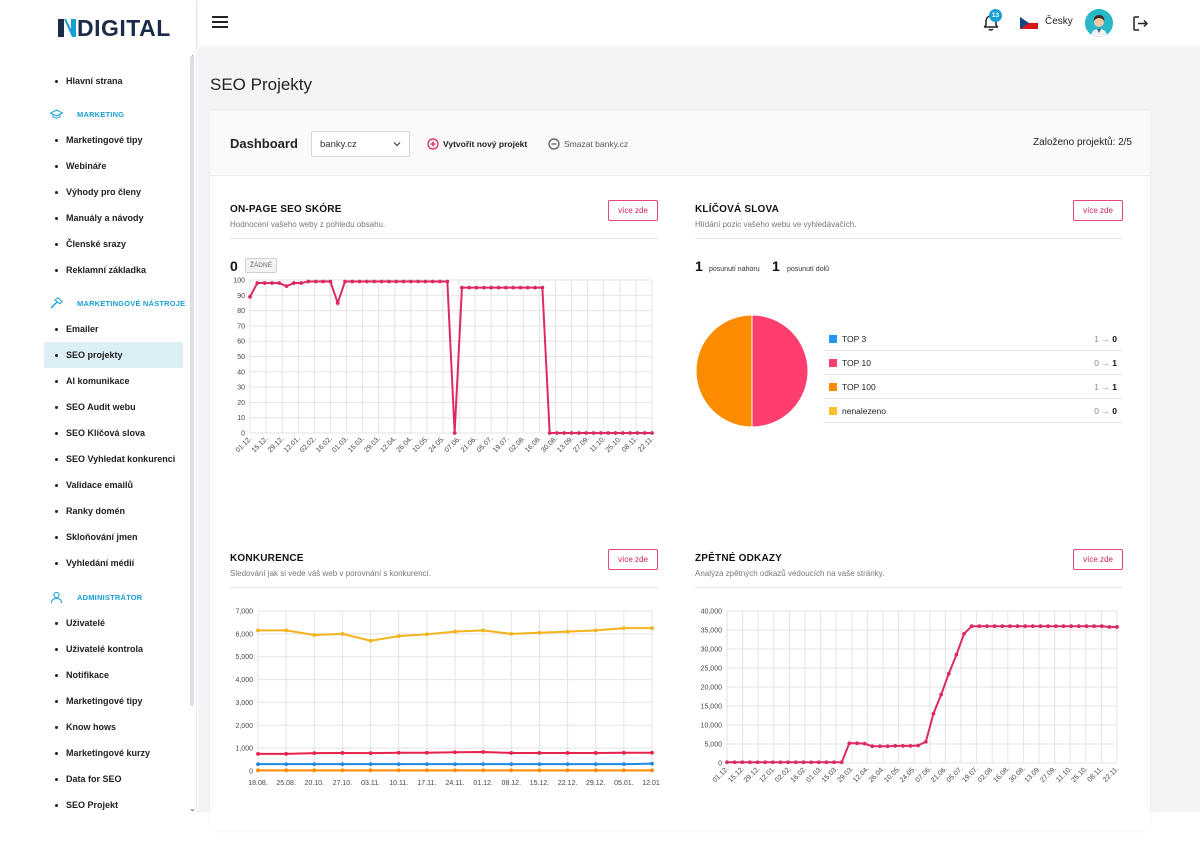  What do you see at coordinates (241, 326) in the screenshot?
I see `y-tick-label: 70` at bounding box center [241, 326].